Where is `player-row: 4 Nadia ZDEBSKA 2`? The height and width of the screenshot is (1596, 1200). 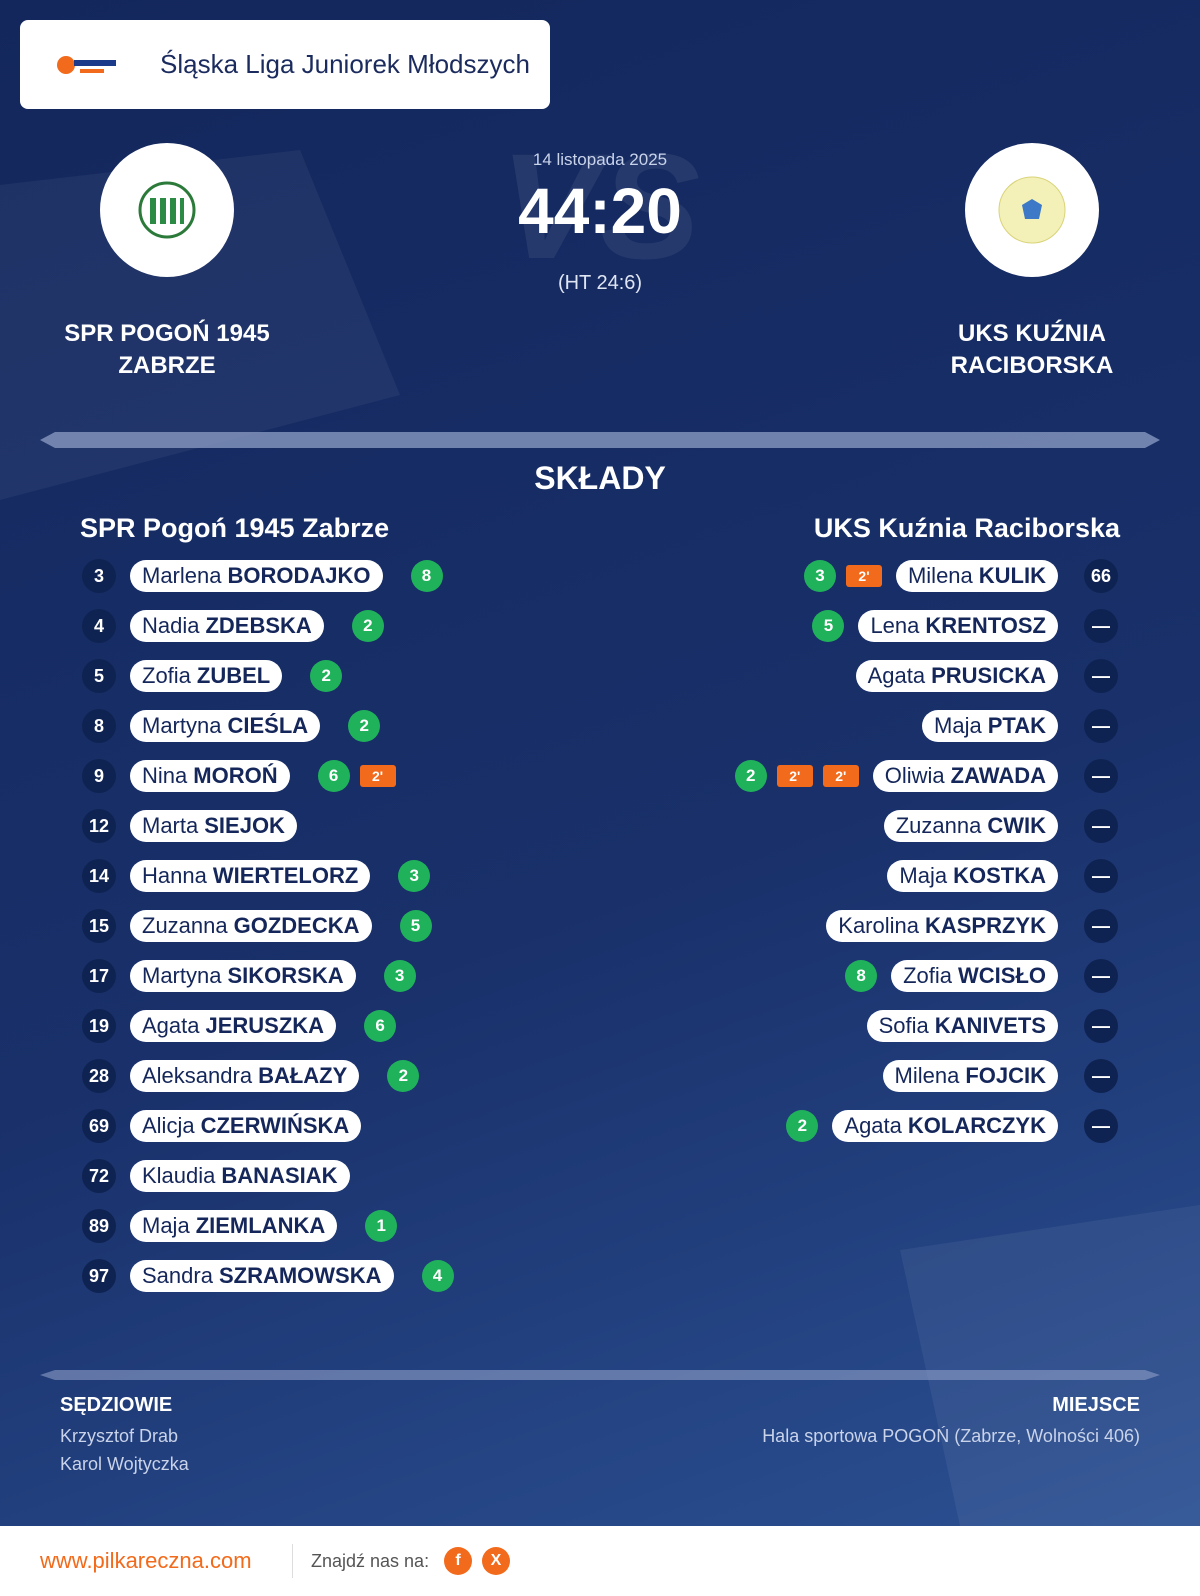
player-row: 4 Nadia ZDEBSKA 2 is located at coordinates (233, 626).